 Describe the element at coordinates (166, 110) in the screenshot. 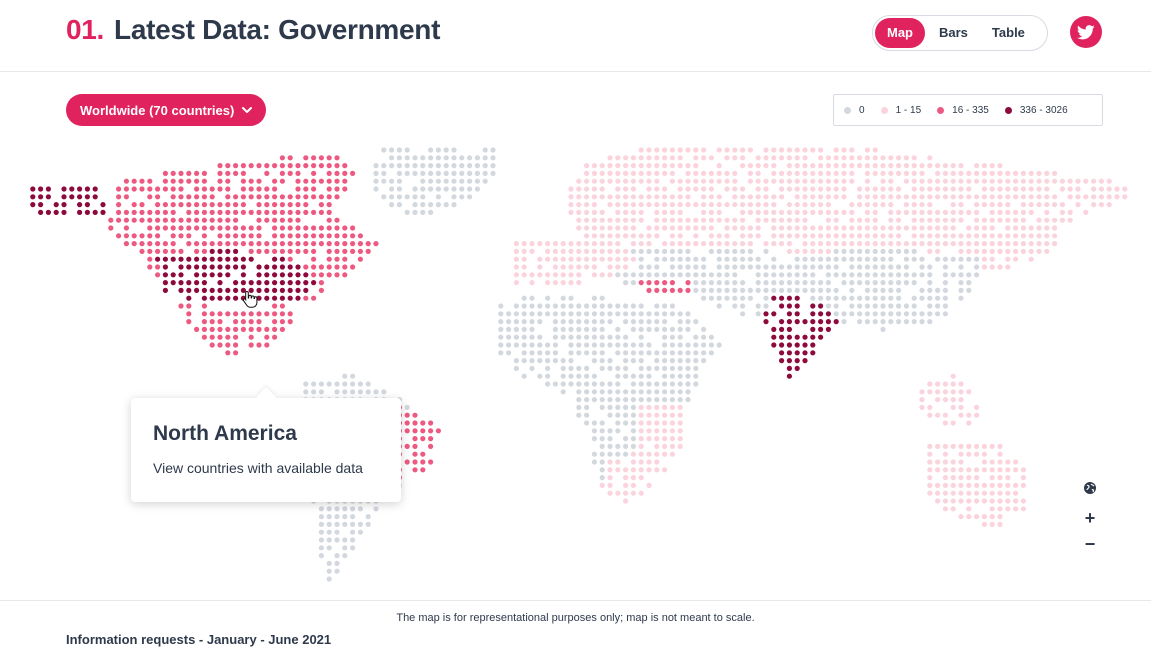

I see `region-select: Worldwide (70 countries)` at that location.